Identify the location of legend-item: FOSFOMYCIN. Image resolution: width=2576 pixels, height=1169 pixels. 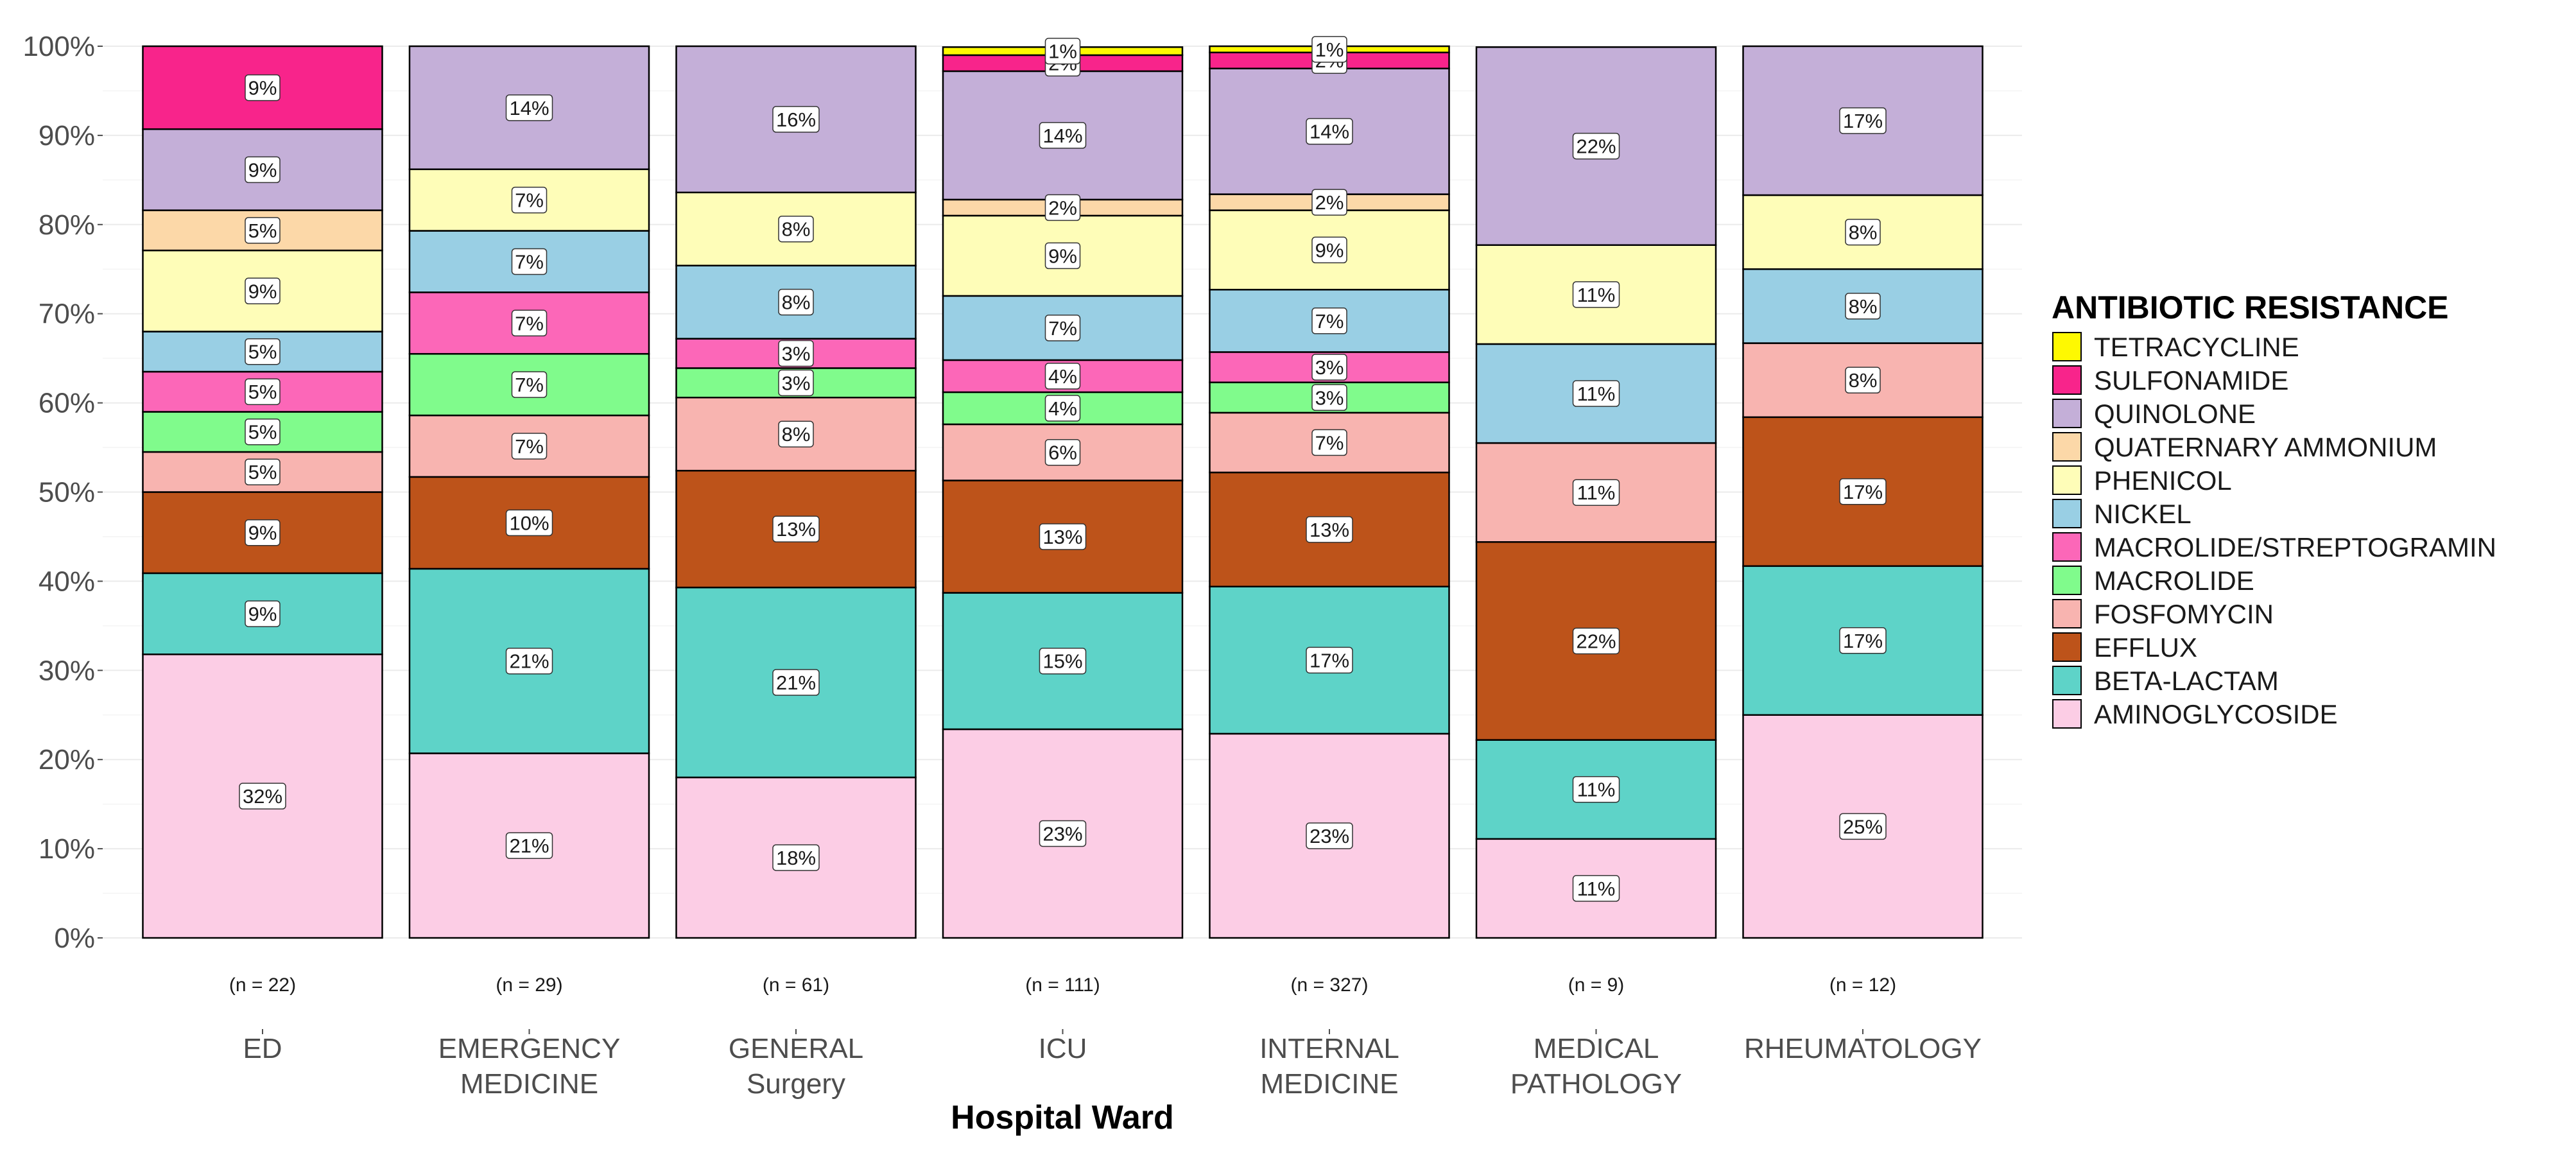
(2163, 614).